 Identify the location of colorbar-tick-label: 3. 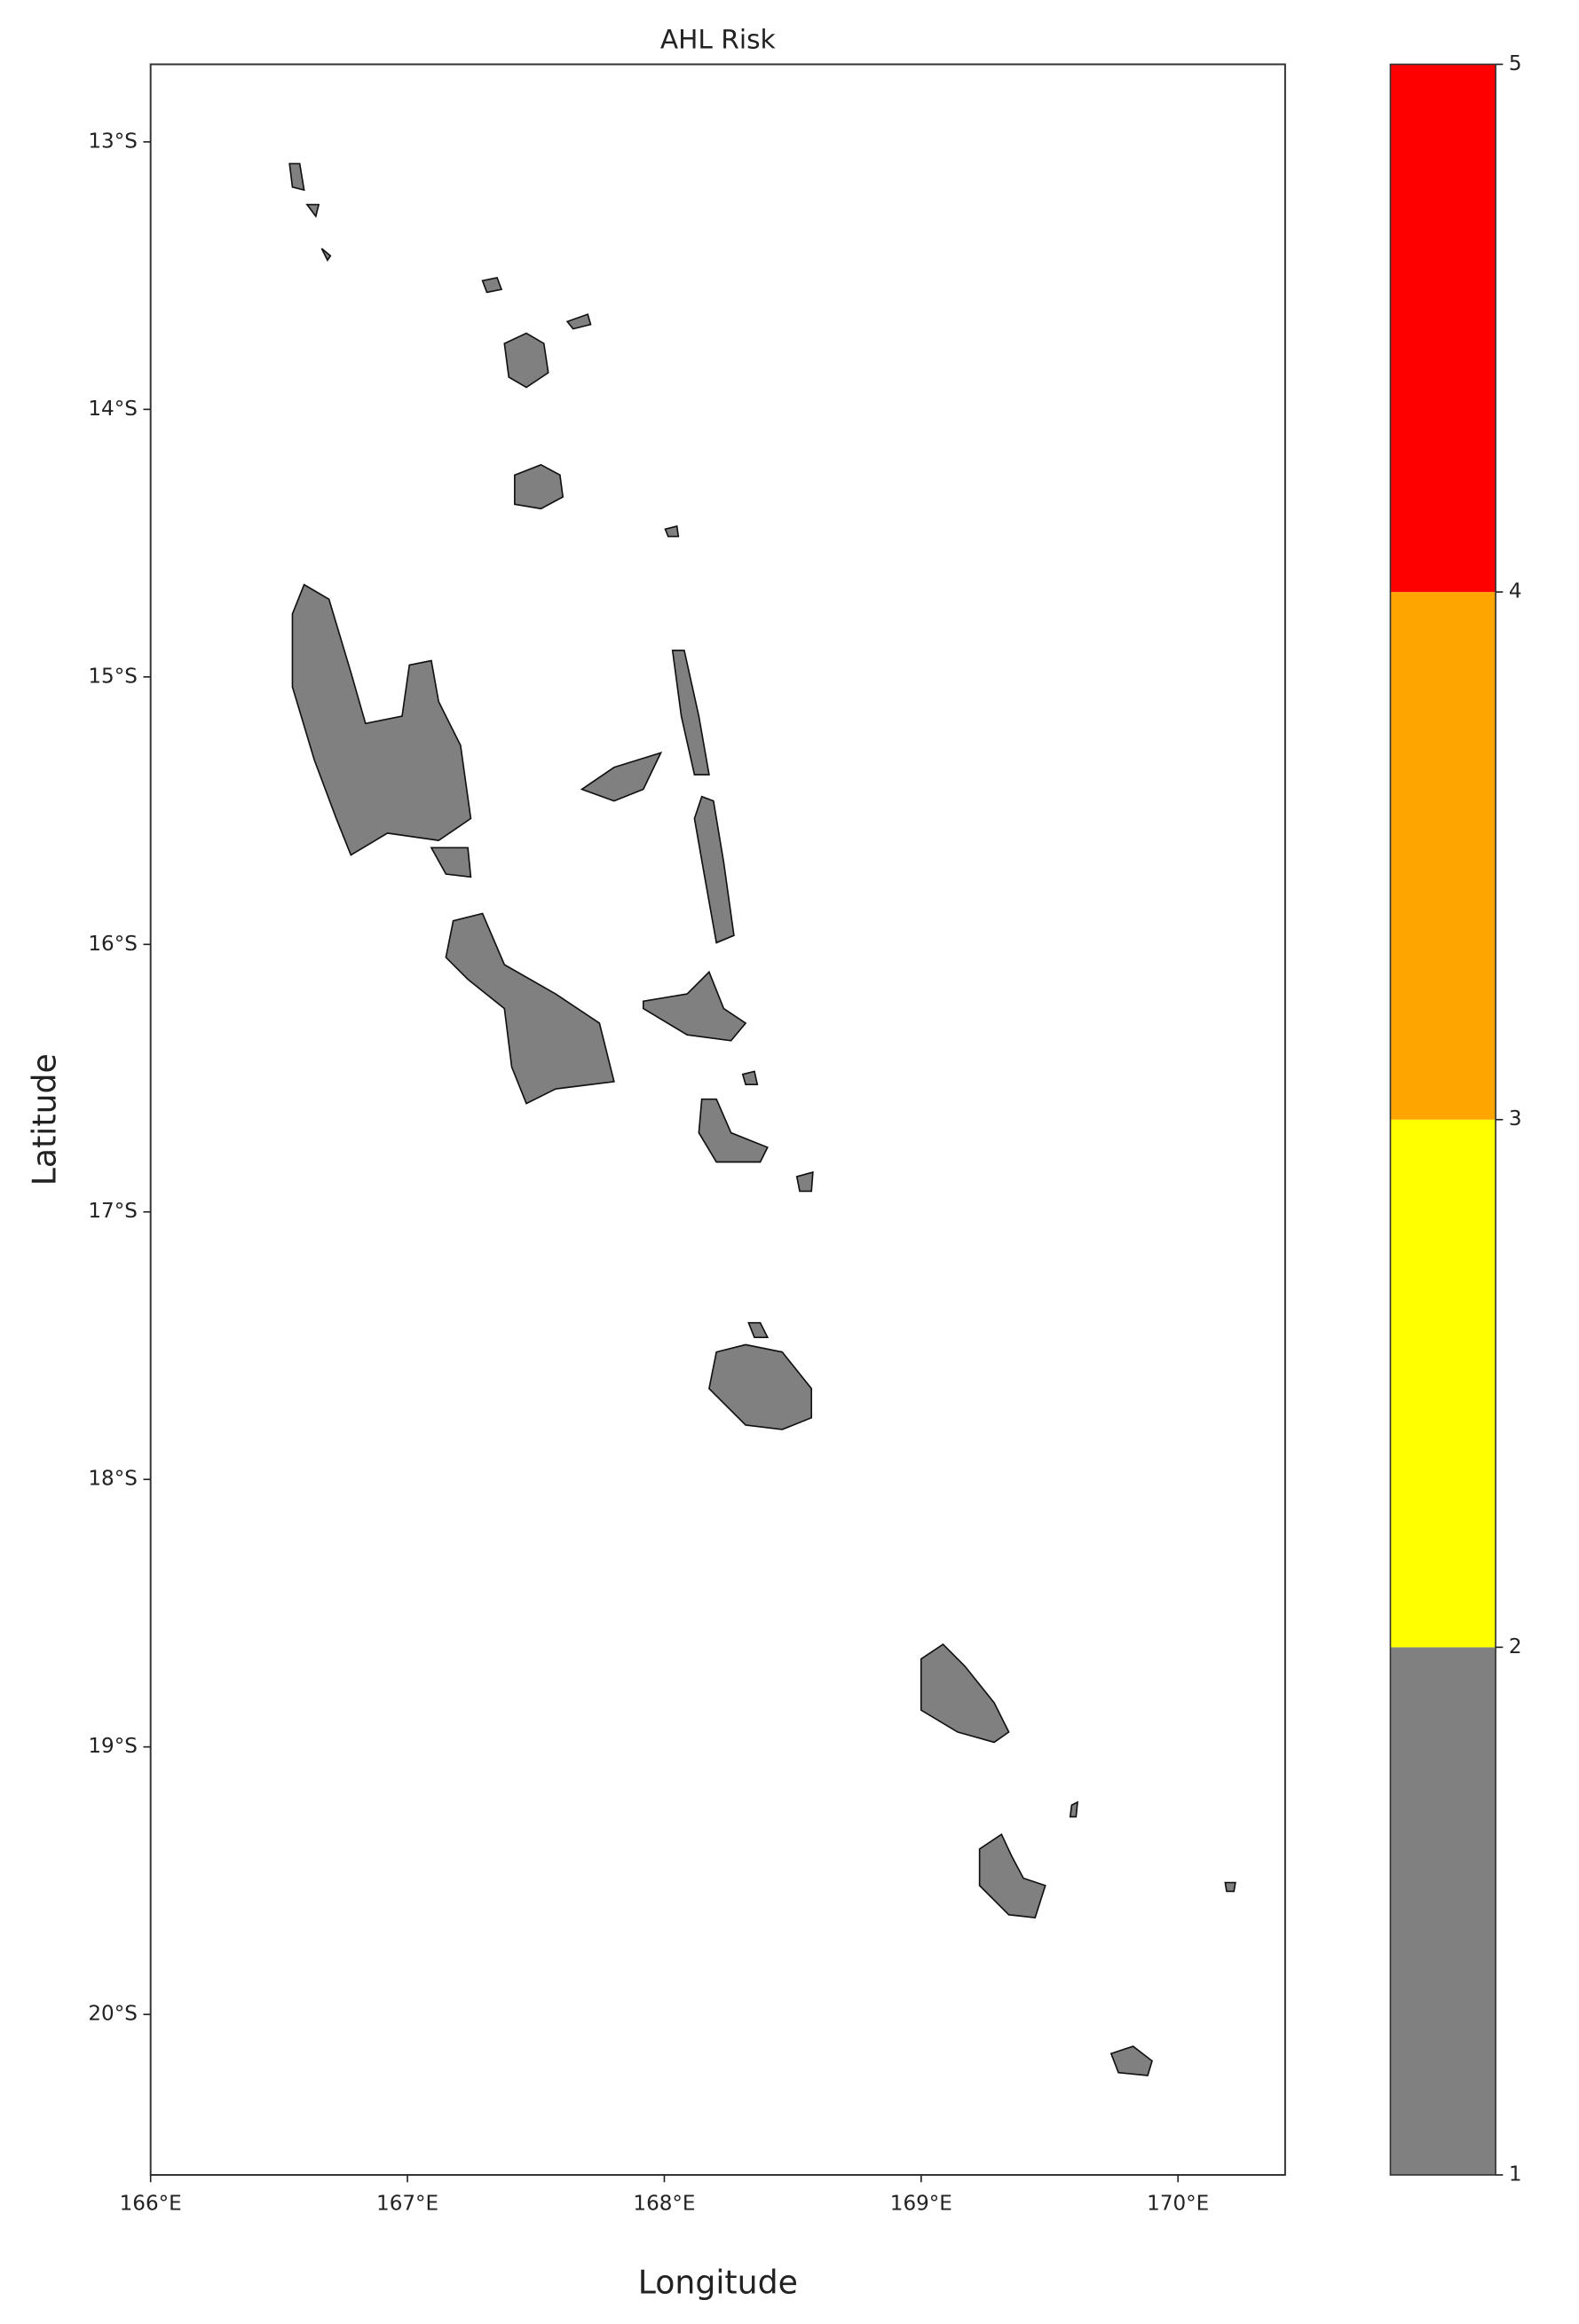
(1515, 1118).